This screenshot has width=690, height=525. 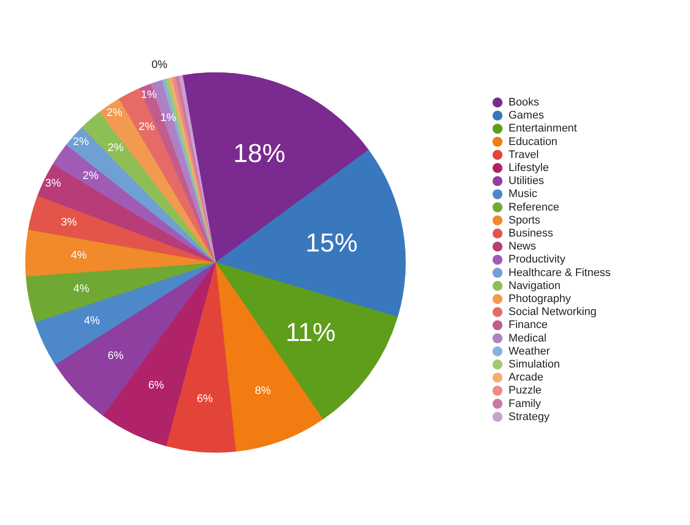 I want to click on legend-label: Puzzle, so click(x=525, y=390).